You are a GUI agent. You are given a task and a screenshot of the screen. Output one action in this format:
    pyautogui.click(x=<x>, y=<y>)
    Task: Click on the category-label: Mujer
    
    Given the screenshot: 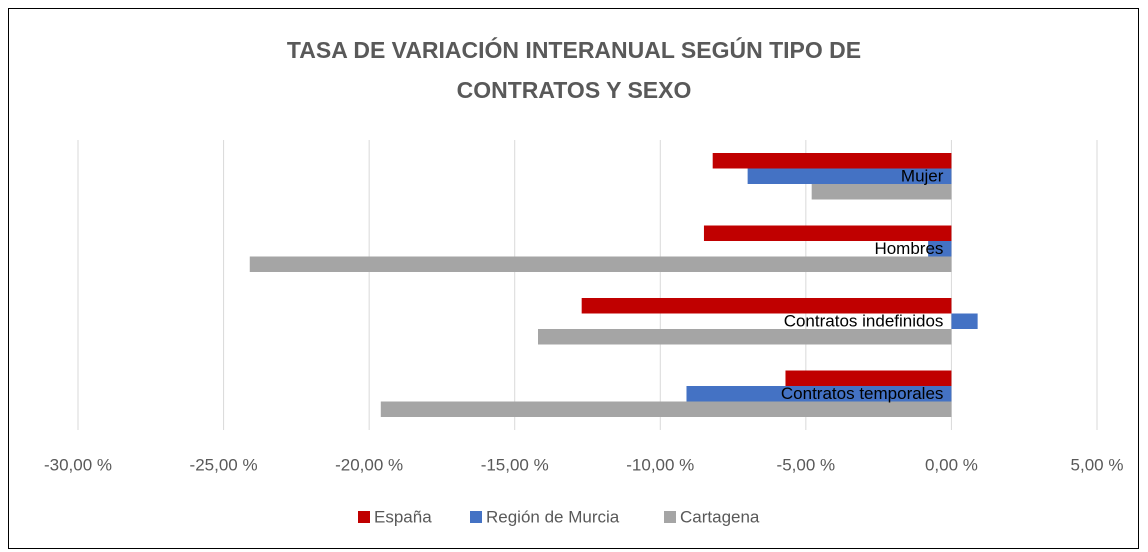 What is the action you would take?
    pyautogui.click(x=922, y=176)
    